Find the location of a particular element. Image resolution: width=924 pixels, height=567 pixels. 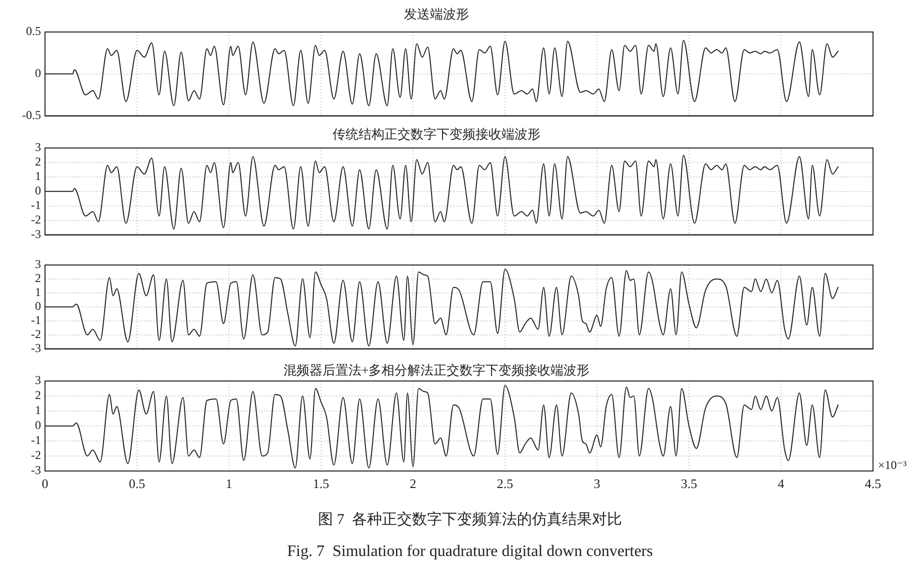

y-tick-label: 0.5 is located at coordinates (33, 31).